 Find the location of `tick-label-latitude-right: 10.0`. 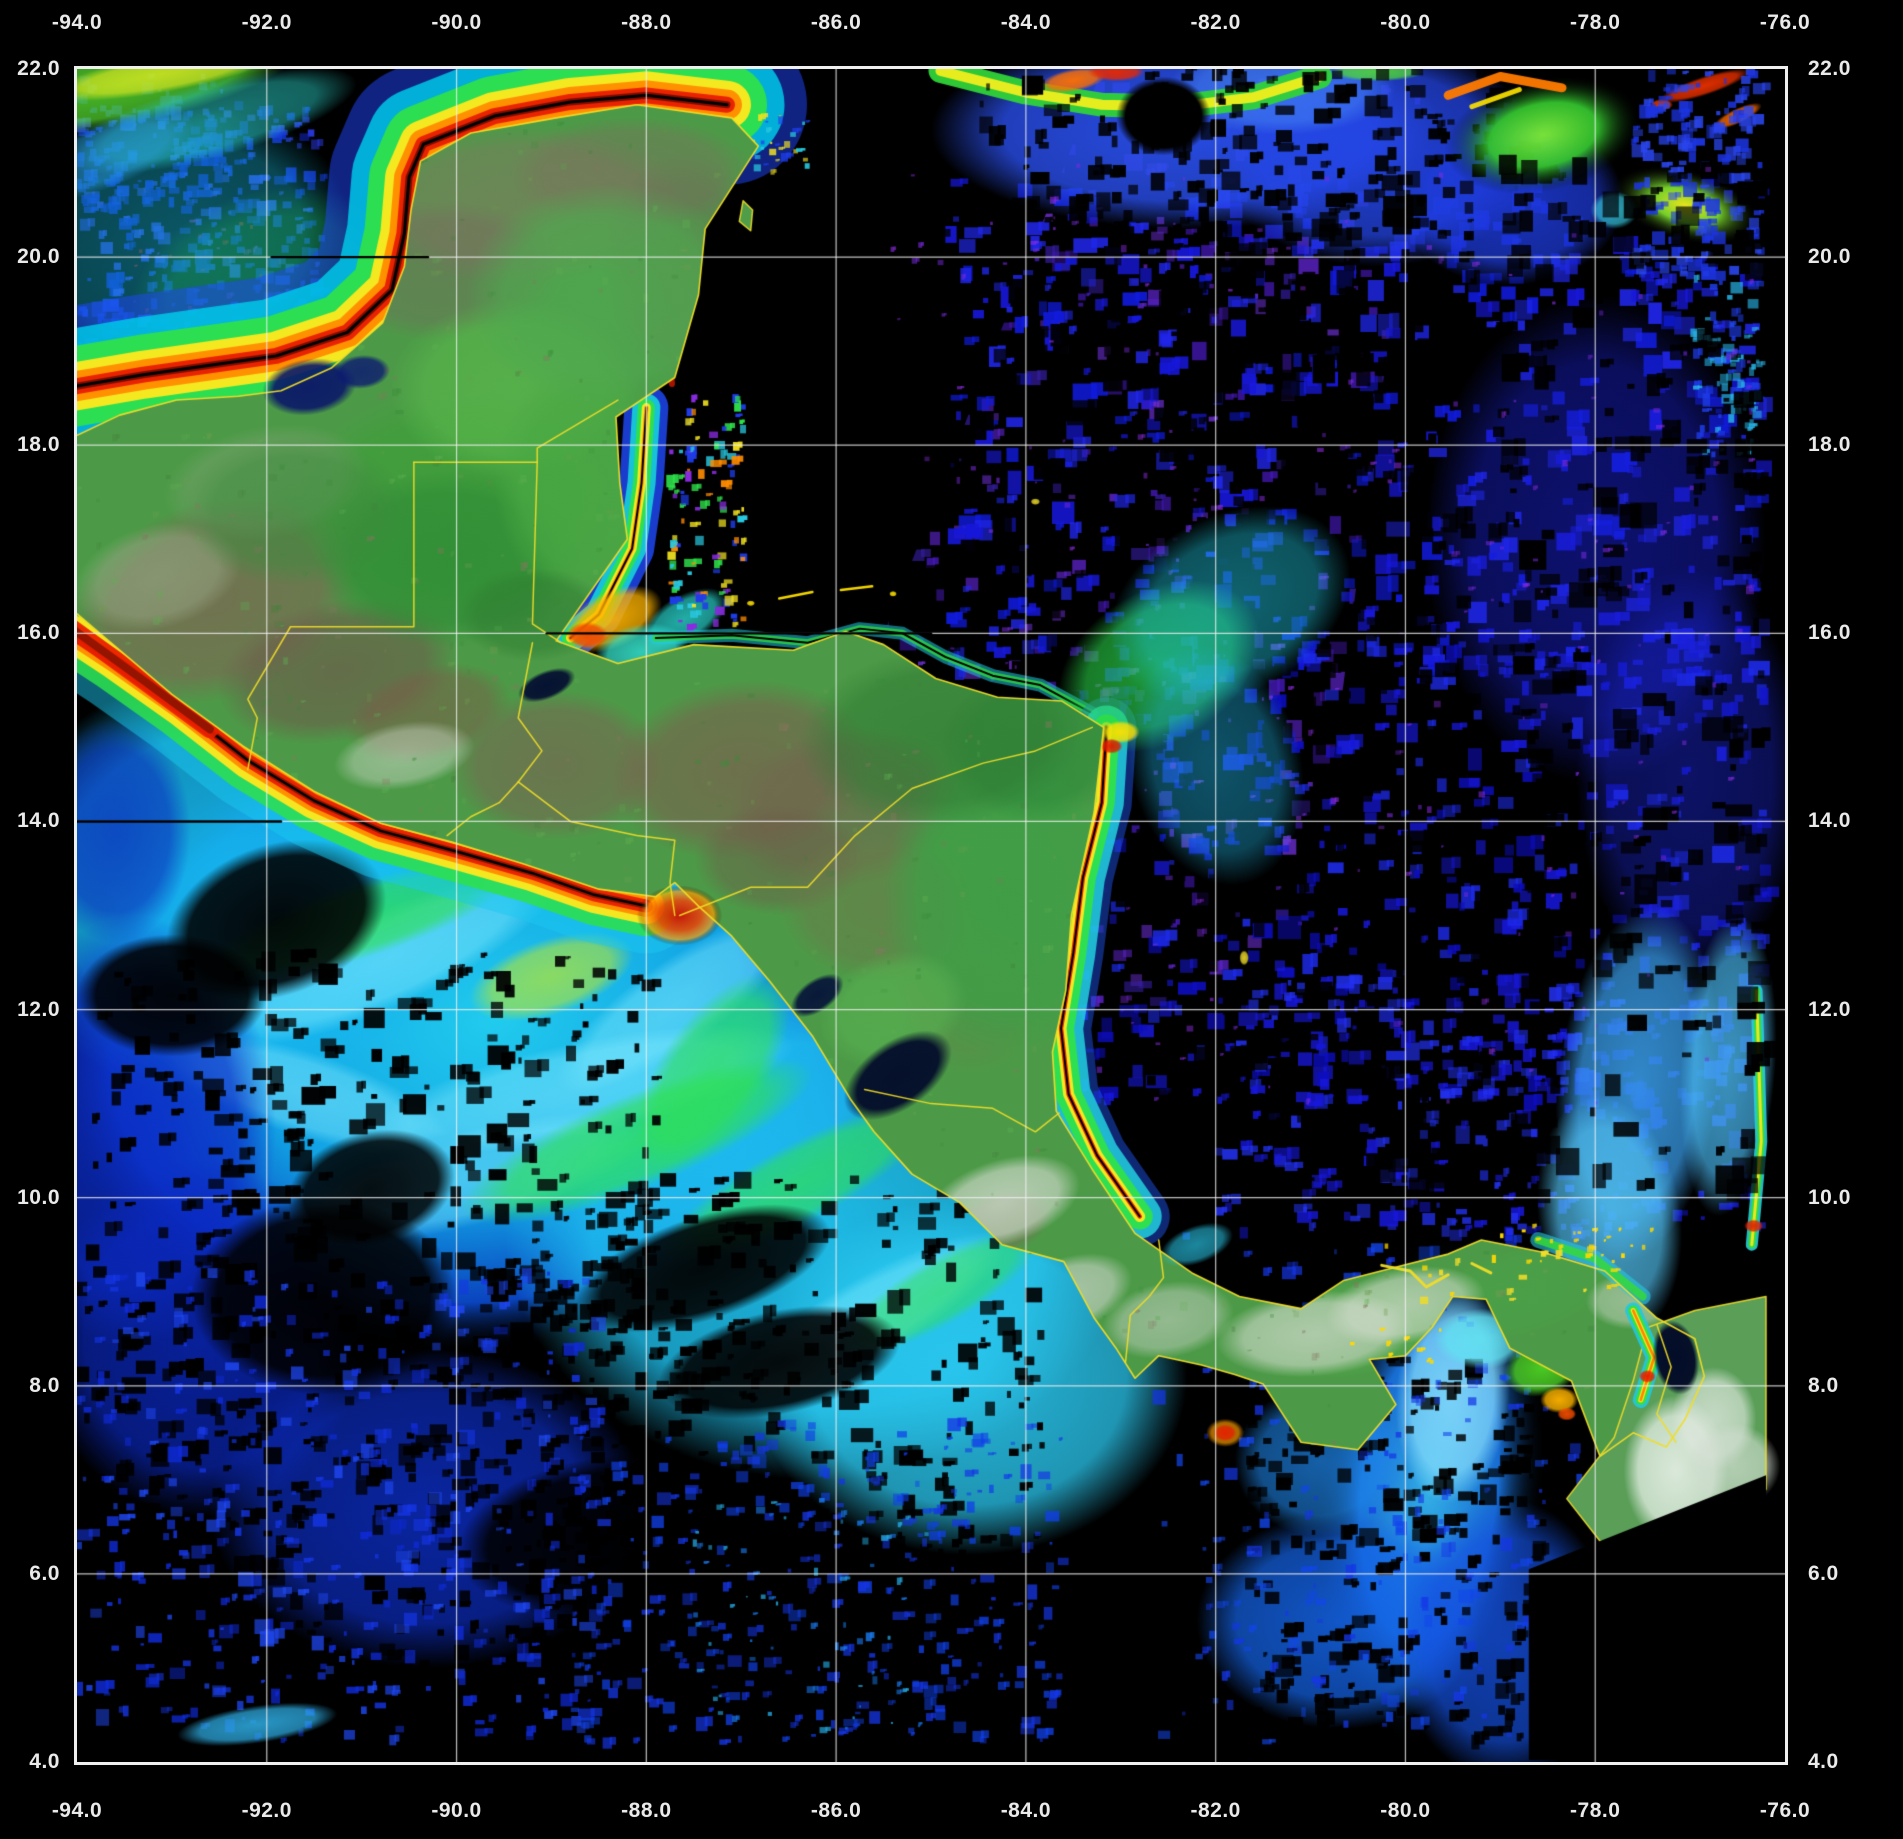

tick-label-latitude-right: 10.0 is located at coordinates (1829, 1197).